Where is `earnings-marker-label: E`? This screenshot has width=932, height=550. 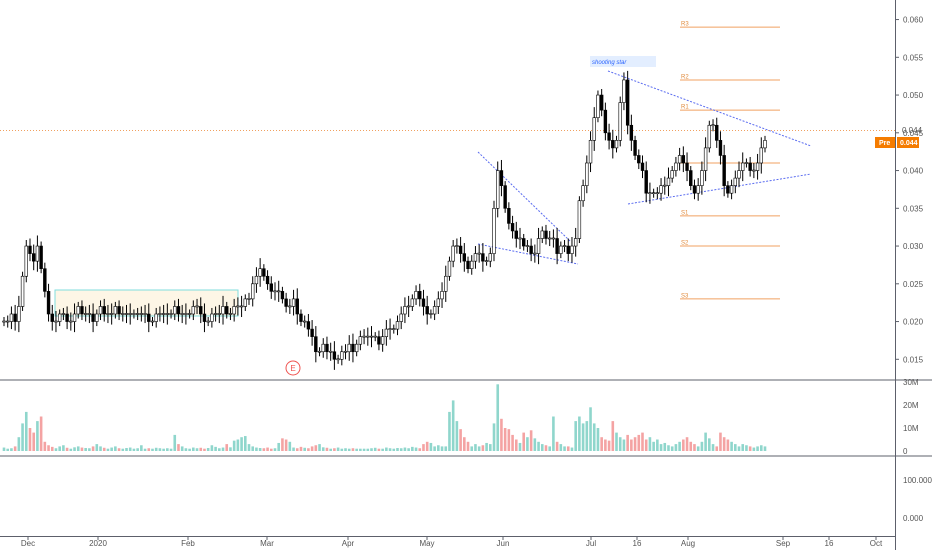 earnings-marker-label: E is located at coordinates (292, 368).